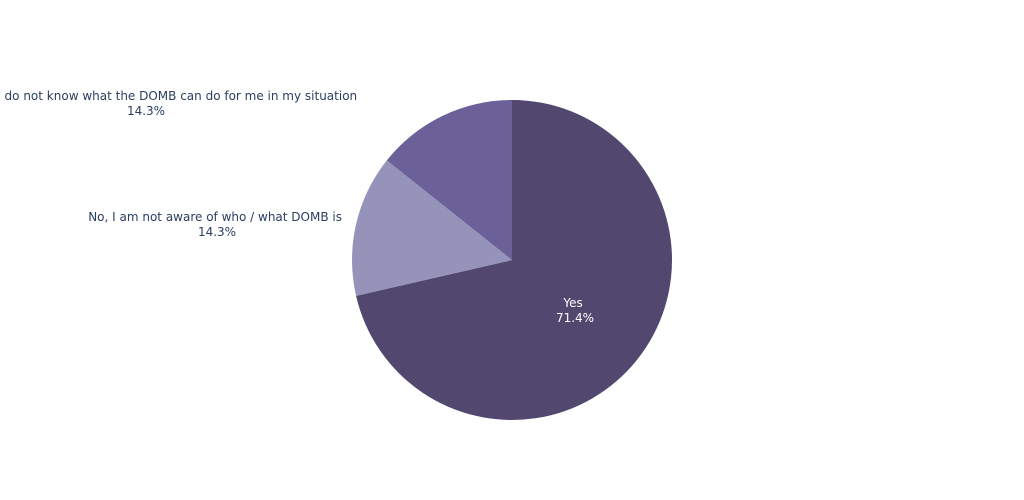 Image resolution: width=1024 pixels, height=500 pixels. What do you see at coordinates (217, 232) in the screenshot?
I see `slice-label-not-aware-percent: 14.3%` at bounding box center [217, 232].